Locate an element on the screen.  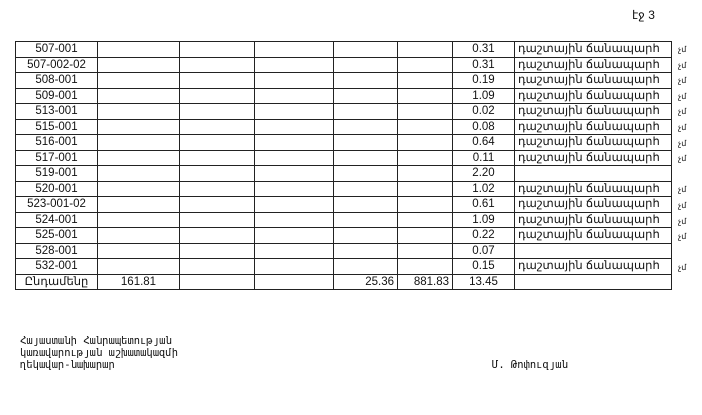
cell-code: 517-001 is located at coordinates (56, 157).